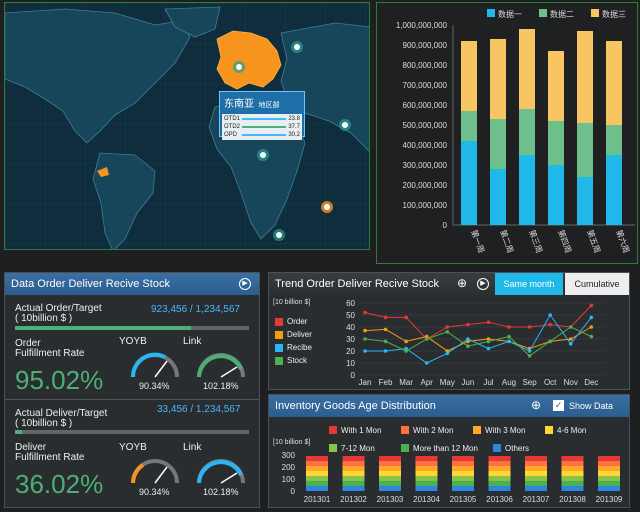 This screenshot has height=512, width=640. What do you see at coordinates (591, 406) in the screenshot?
I see `show-data-label: Show Data` at bounding box center [591, 406].